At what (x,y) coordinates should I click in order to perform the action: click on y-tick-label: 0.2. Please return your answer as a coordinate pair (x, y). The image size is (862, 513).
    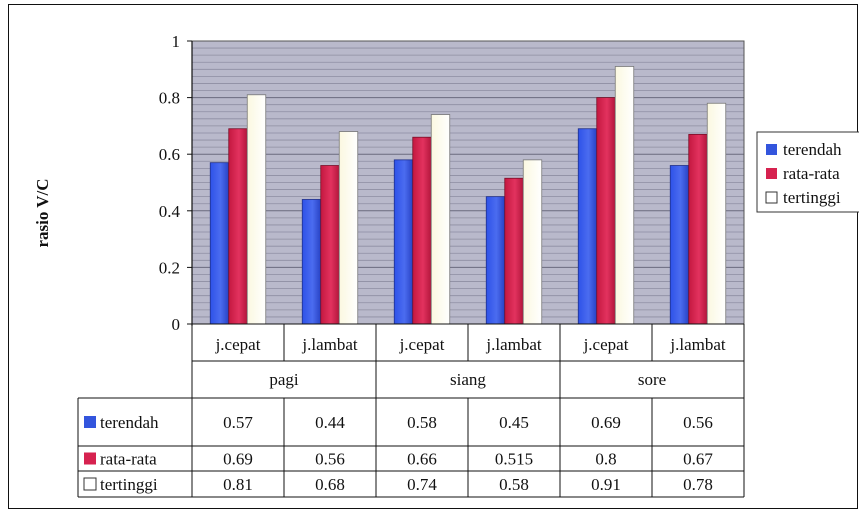
    Looking at the image, I should click on (169, 267).